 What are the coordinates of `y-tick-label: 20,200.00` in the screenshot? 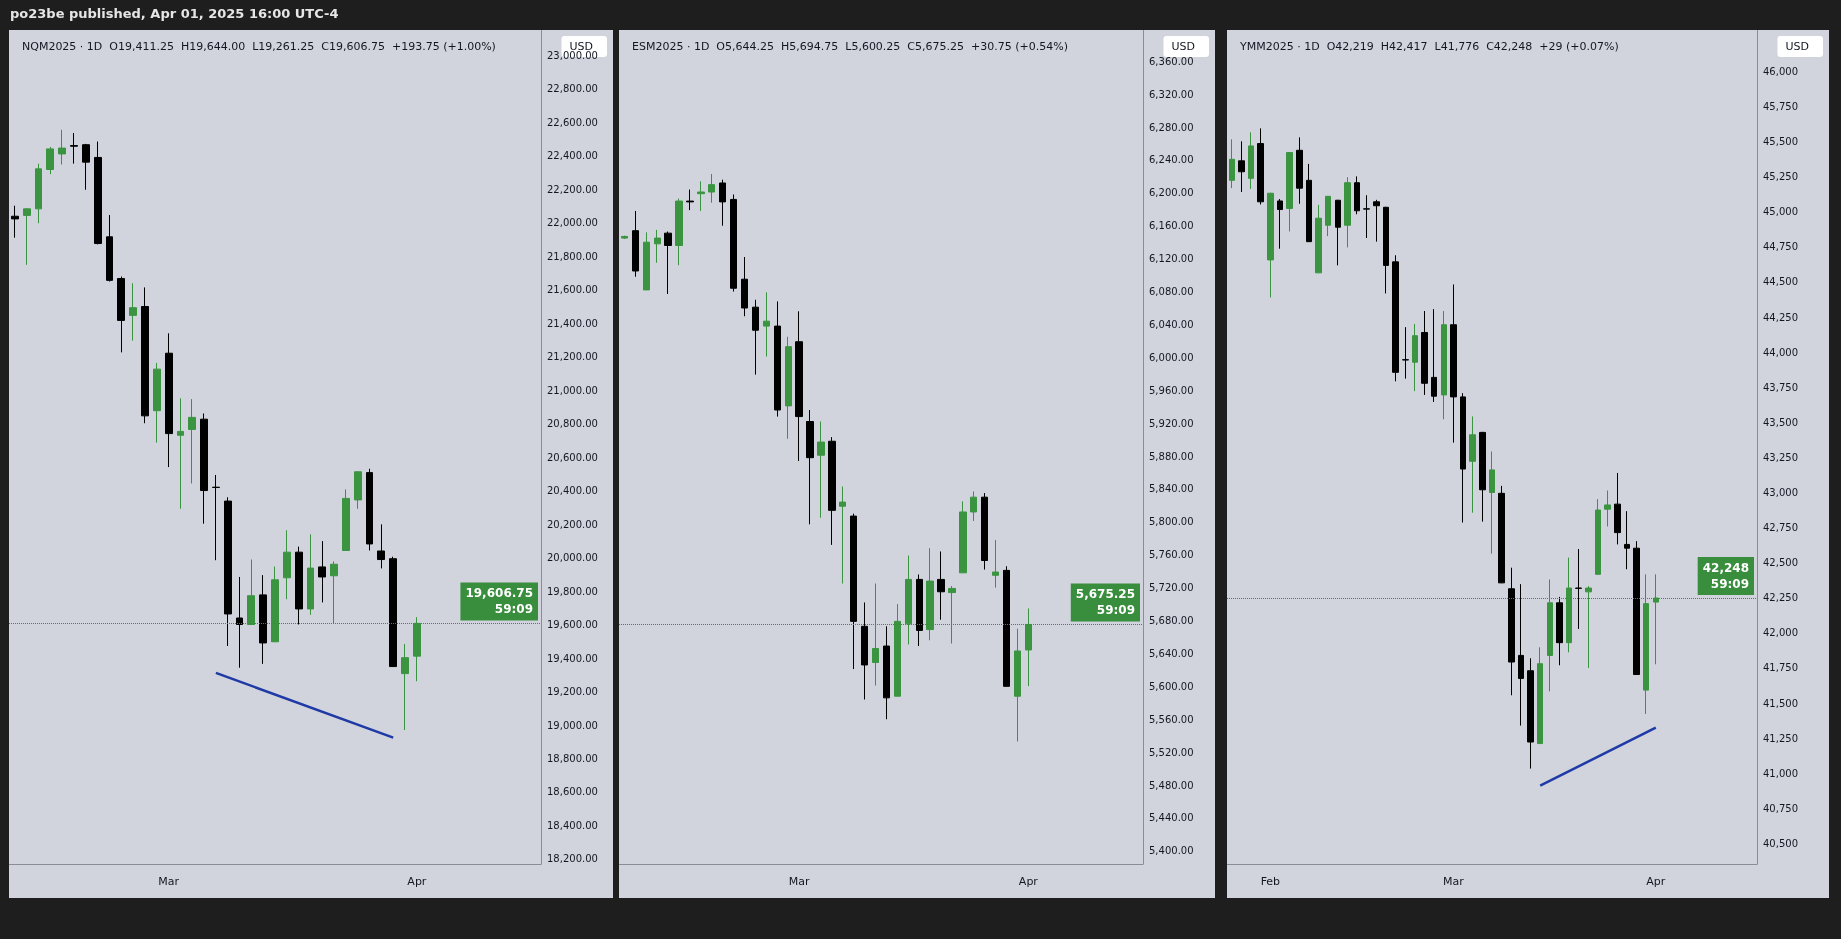 It's located at (572, 524).